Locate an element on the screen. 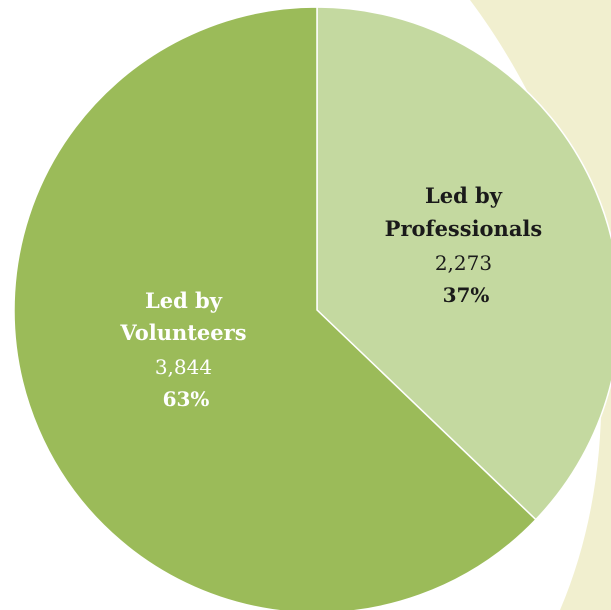 This screenshot has height=610, width=611. slice-label-volunteers: Led by Volunteers 3,844 63% is located at coordinates (185, 349).